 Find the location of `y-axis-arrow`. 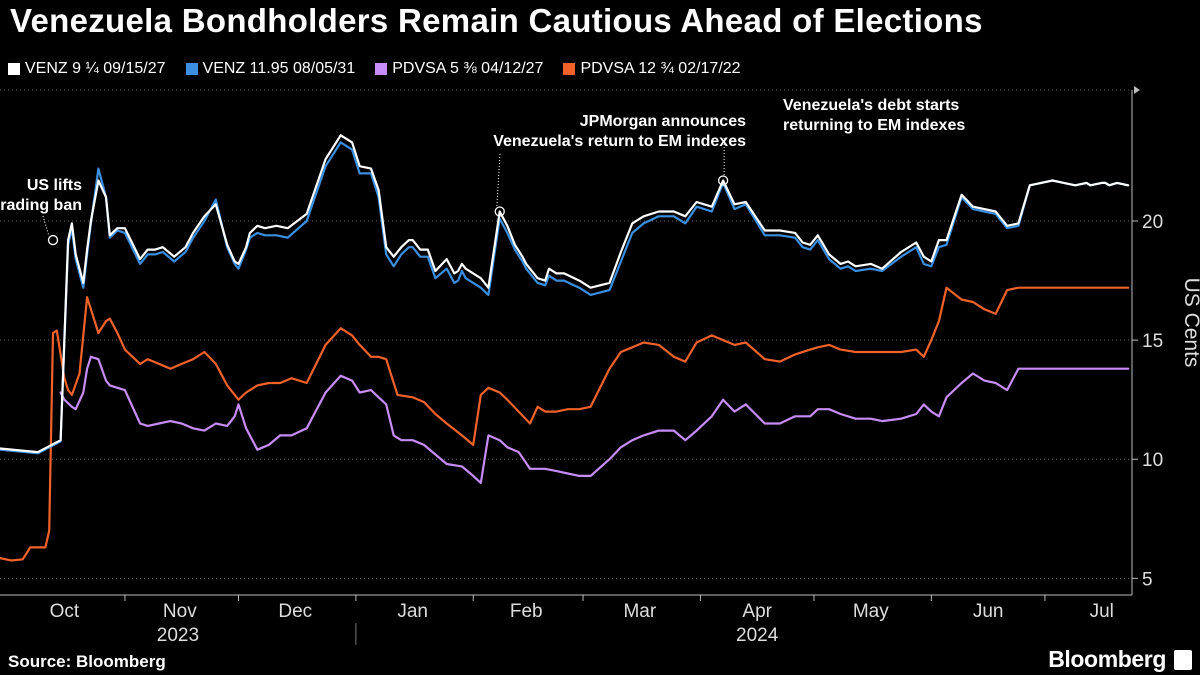

y-axis-arrow is located at coordinates (1137, 90).